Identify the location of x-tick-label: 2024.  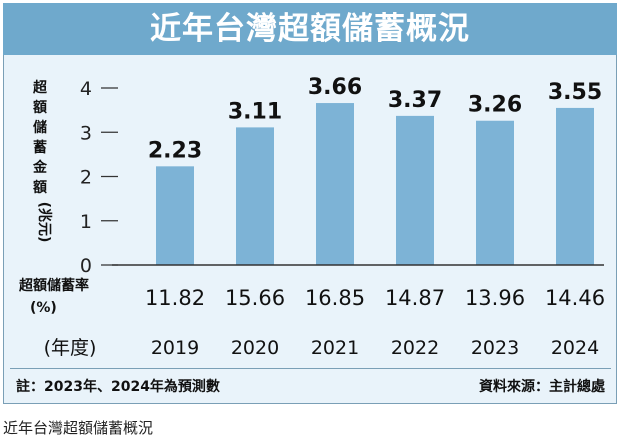
(575, 348).